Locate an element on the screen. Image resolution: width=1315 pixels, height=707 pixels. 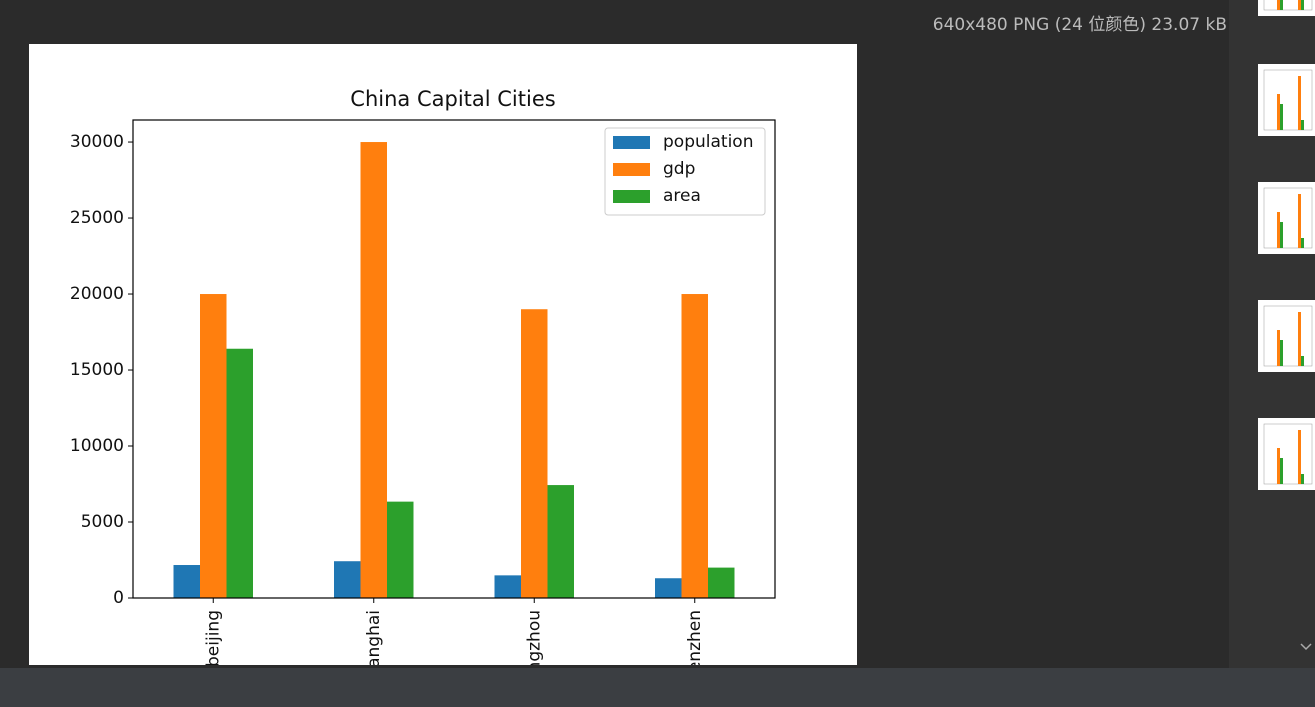
y-tick-label: 0 is located at coordinates (118, 598).